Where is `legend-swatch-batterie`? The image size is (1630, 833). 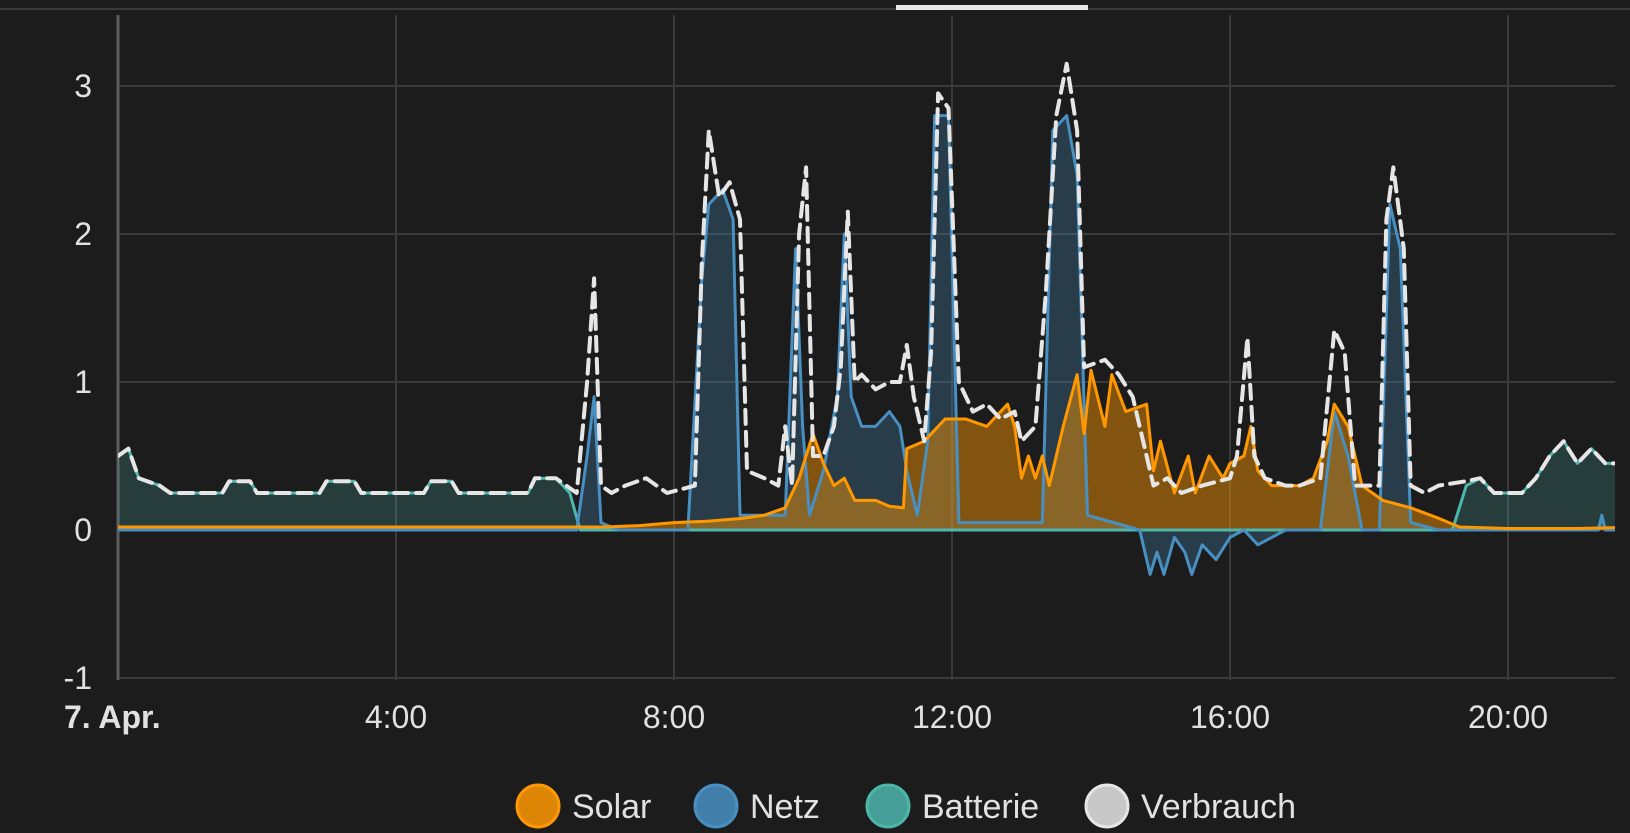 legend-swatch-batterie is located at coordinates (888, 806).